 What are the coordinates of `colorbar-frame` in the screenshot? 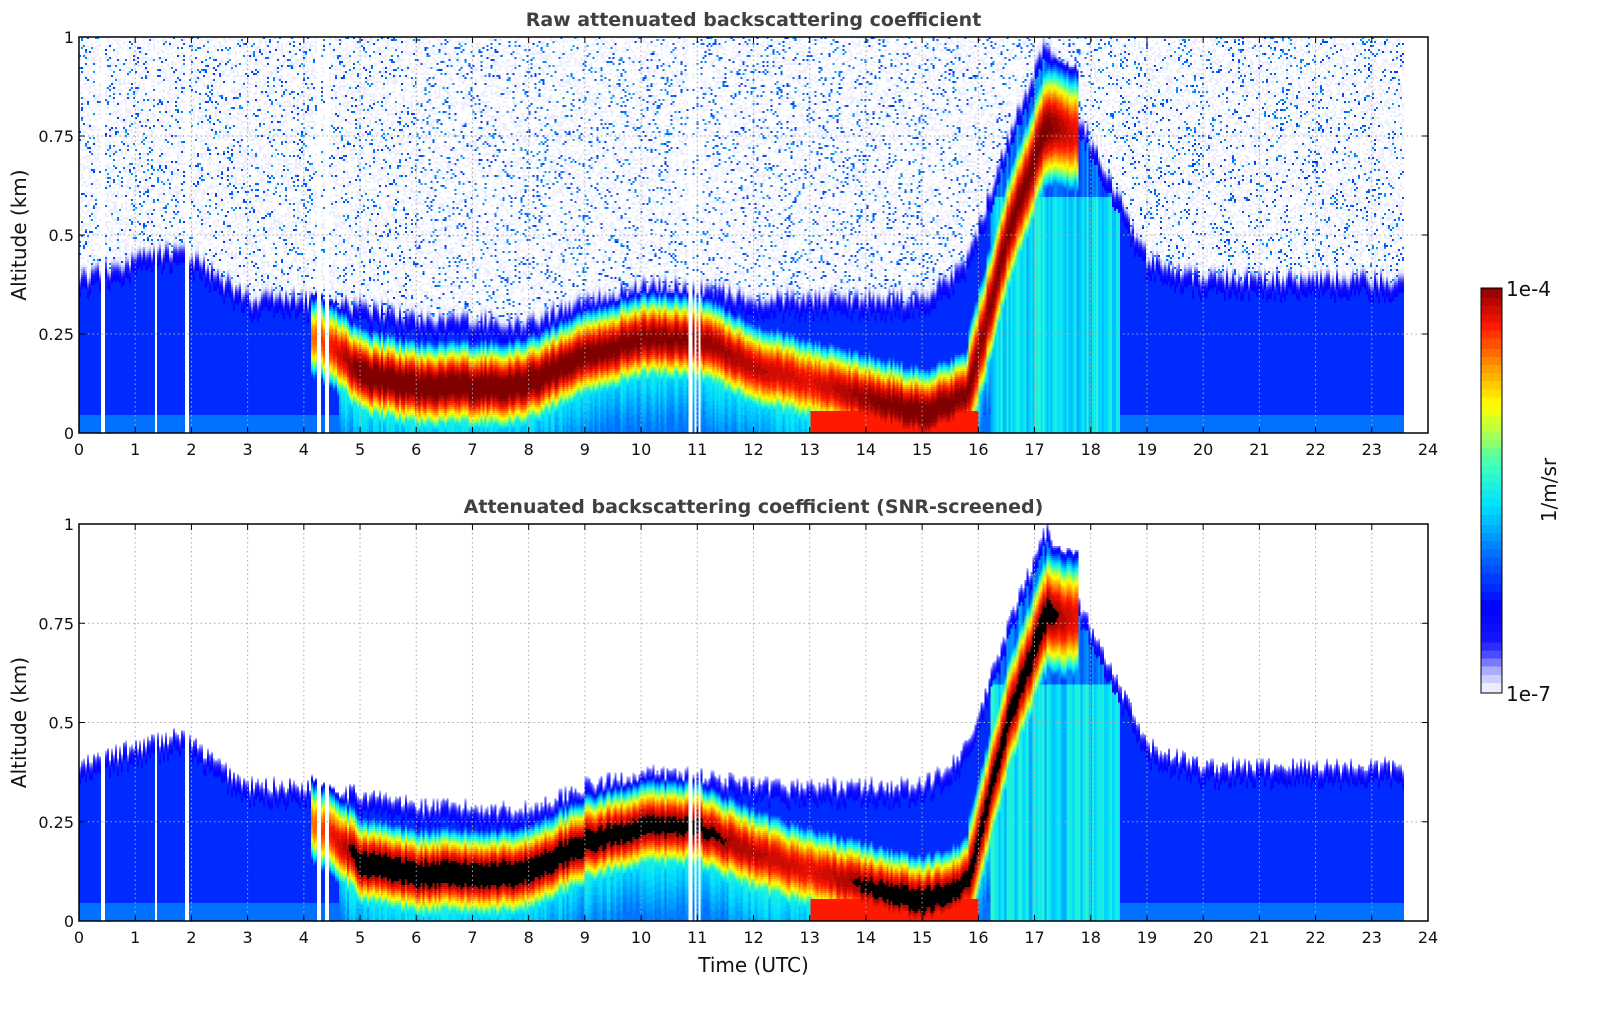 It's located at (1491, 490).